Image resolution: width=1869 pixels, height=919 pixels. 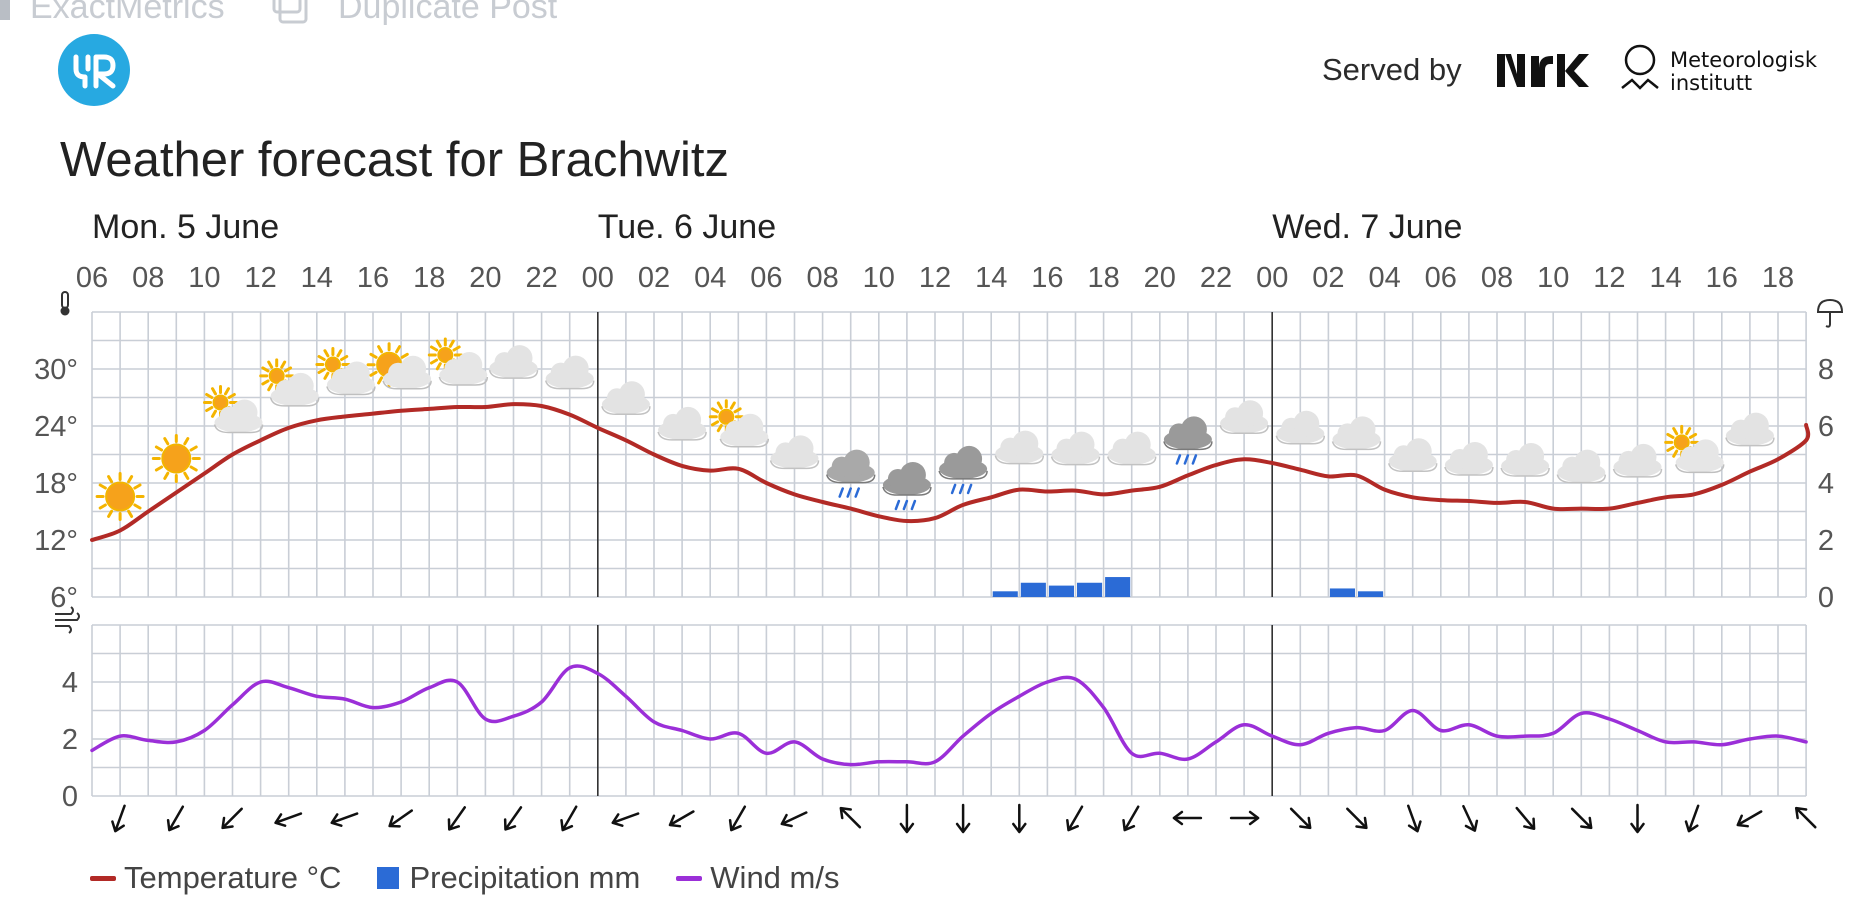 I want to click on yr-logo-mark, so click(x=94, y=71).